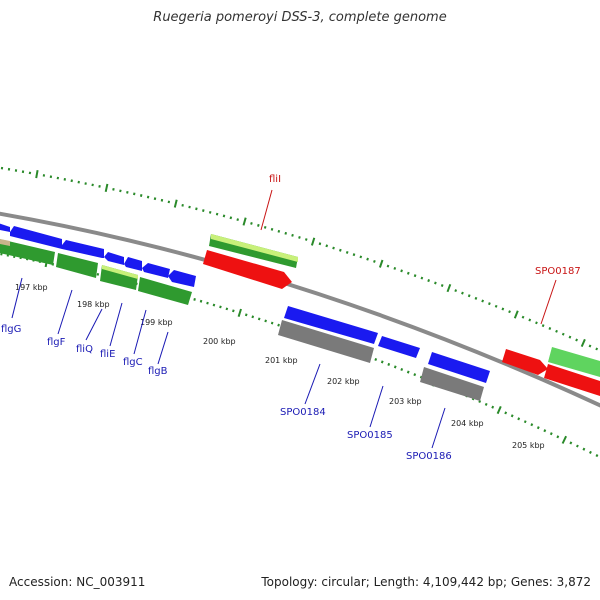  I want to click on gene-label-fliI: fliI, so click(275, 179).